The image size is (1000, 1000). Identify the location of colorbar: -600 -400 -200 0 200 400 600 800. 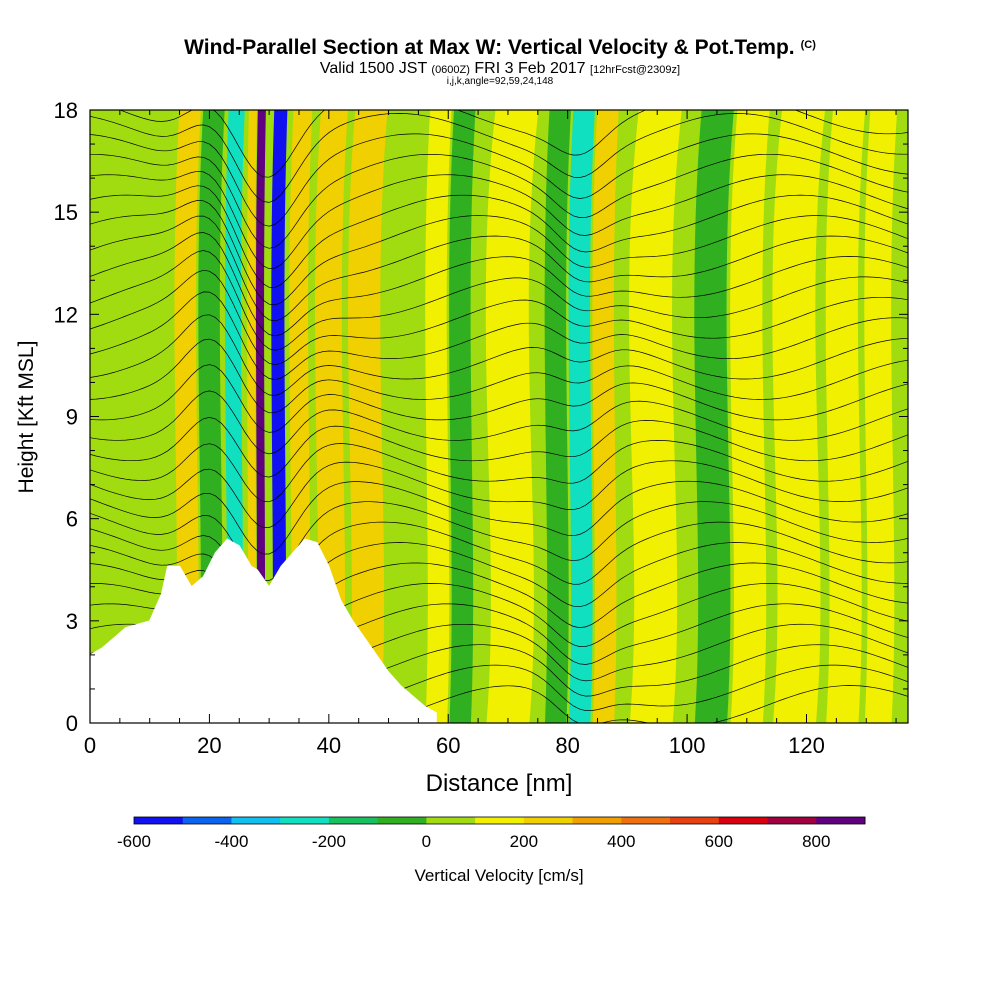
(491, 833).